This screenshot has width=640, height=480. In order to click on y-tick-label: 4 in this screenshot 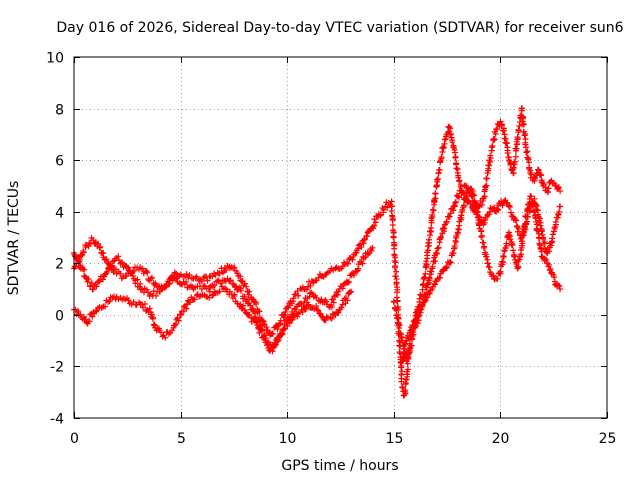, I will do `click(59, 214)`.